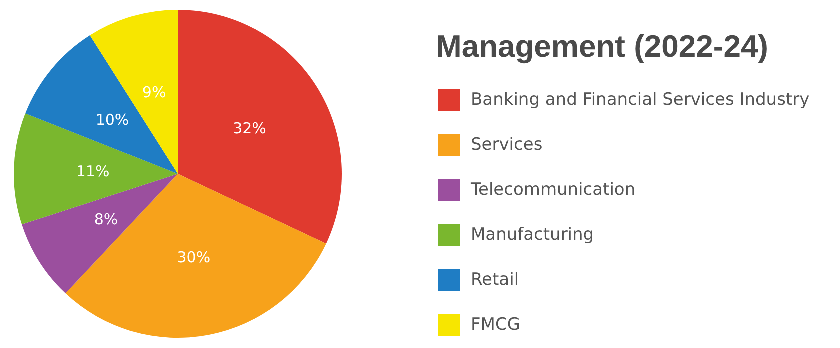 The image size is (840, 348). Describe the element at coordinates (507, 145) in the screenshot. I see `legend-label: Services` at that location.